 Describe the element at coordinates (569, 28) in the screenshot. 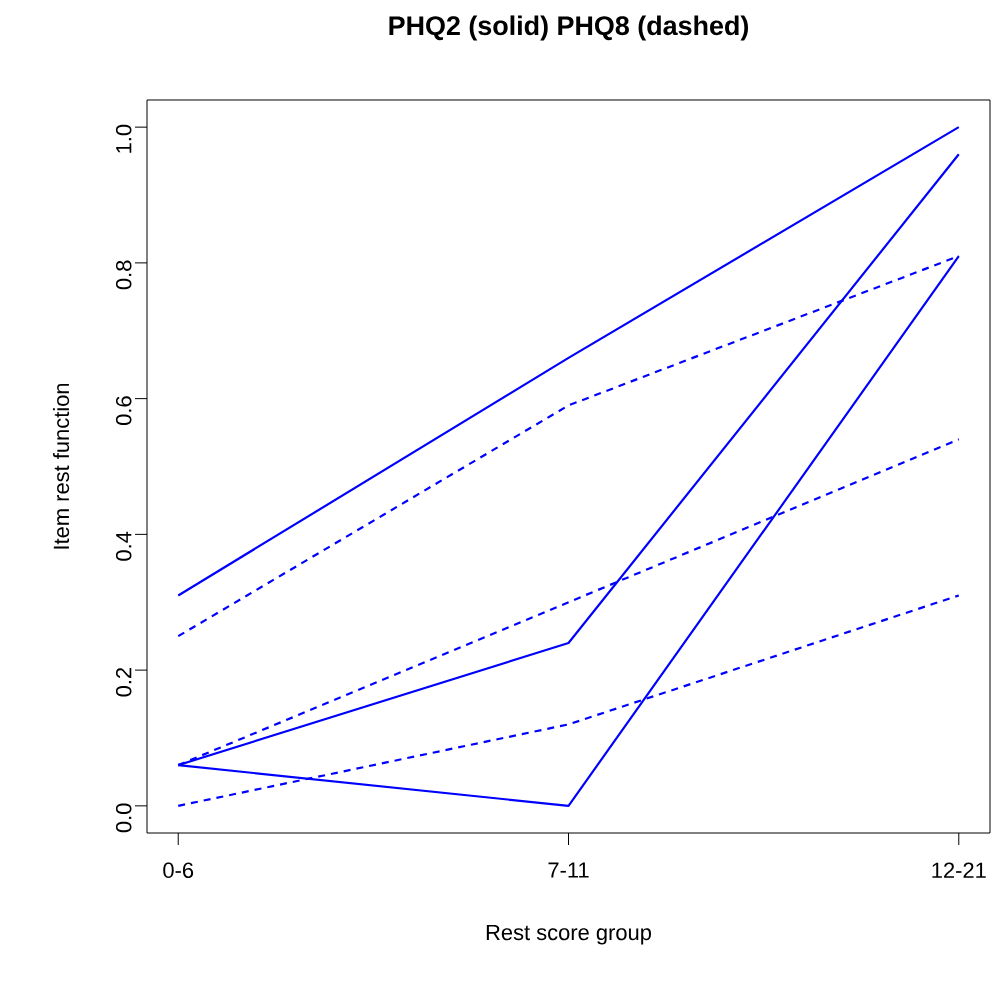

I see `chart-title: PHQ2 (solid) PHQ8 (dashed)` at that location.